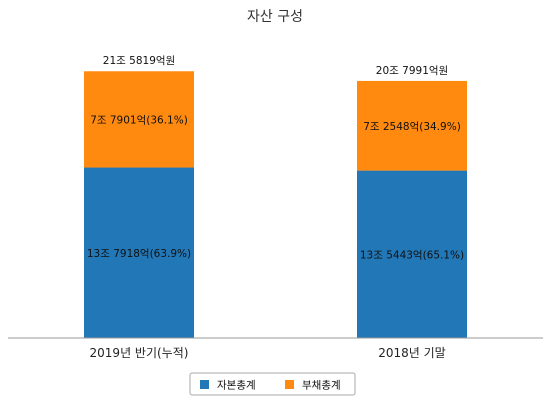 The width and height of the screenshot is (550, 401). I want to click on legend-swatch-equity, so click(204, 384).